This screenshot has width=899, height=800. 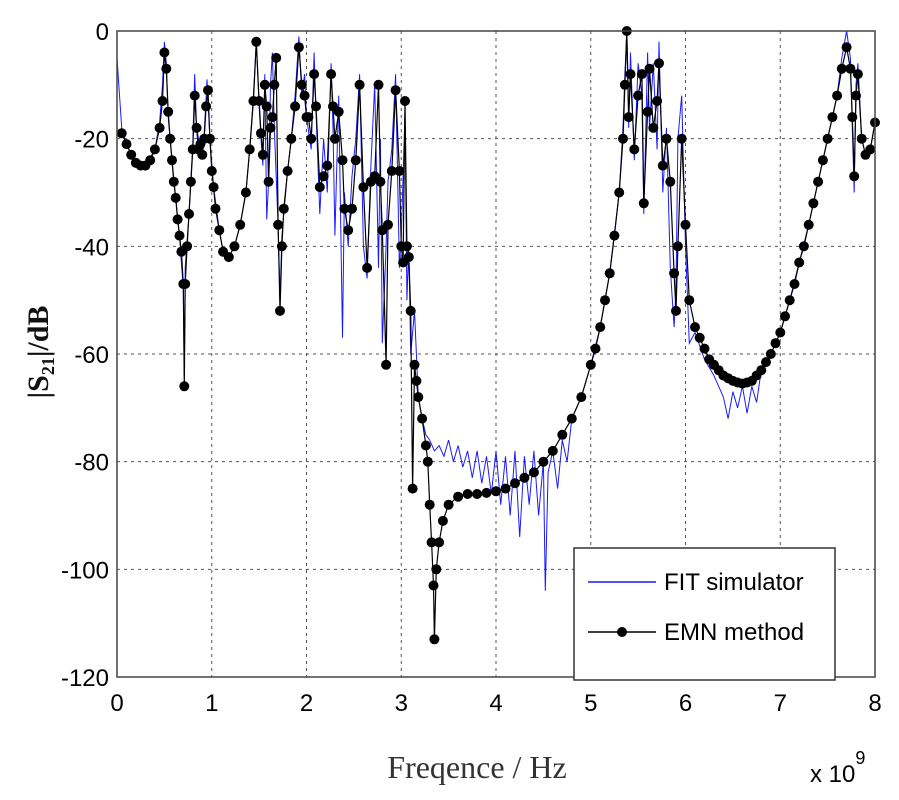 What do you see at coordinates (734, 632) in the screenshot?
I see `legend-emn-label: EMN method` at bounding box center [734, 632].